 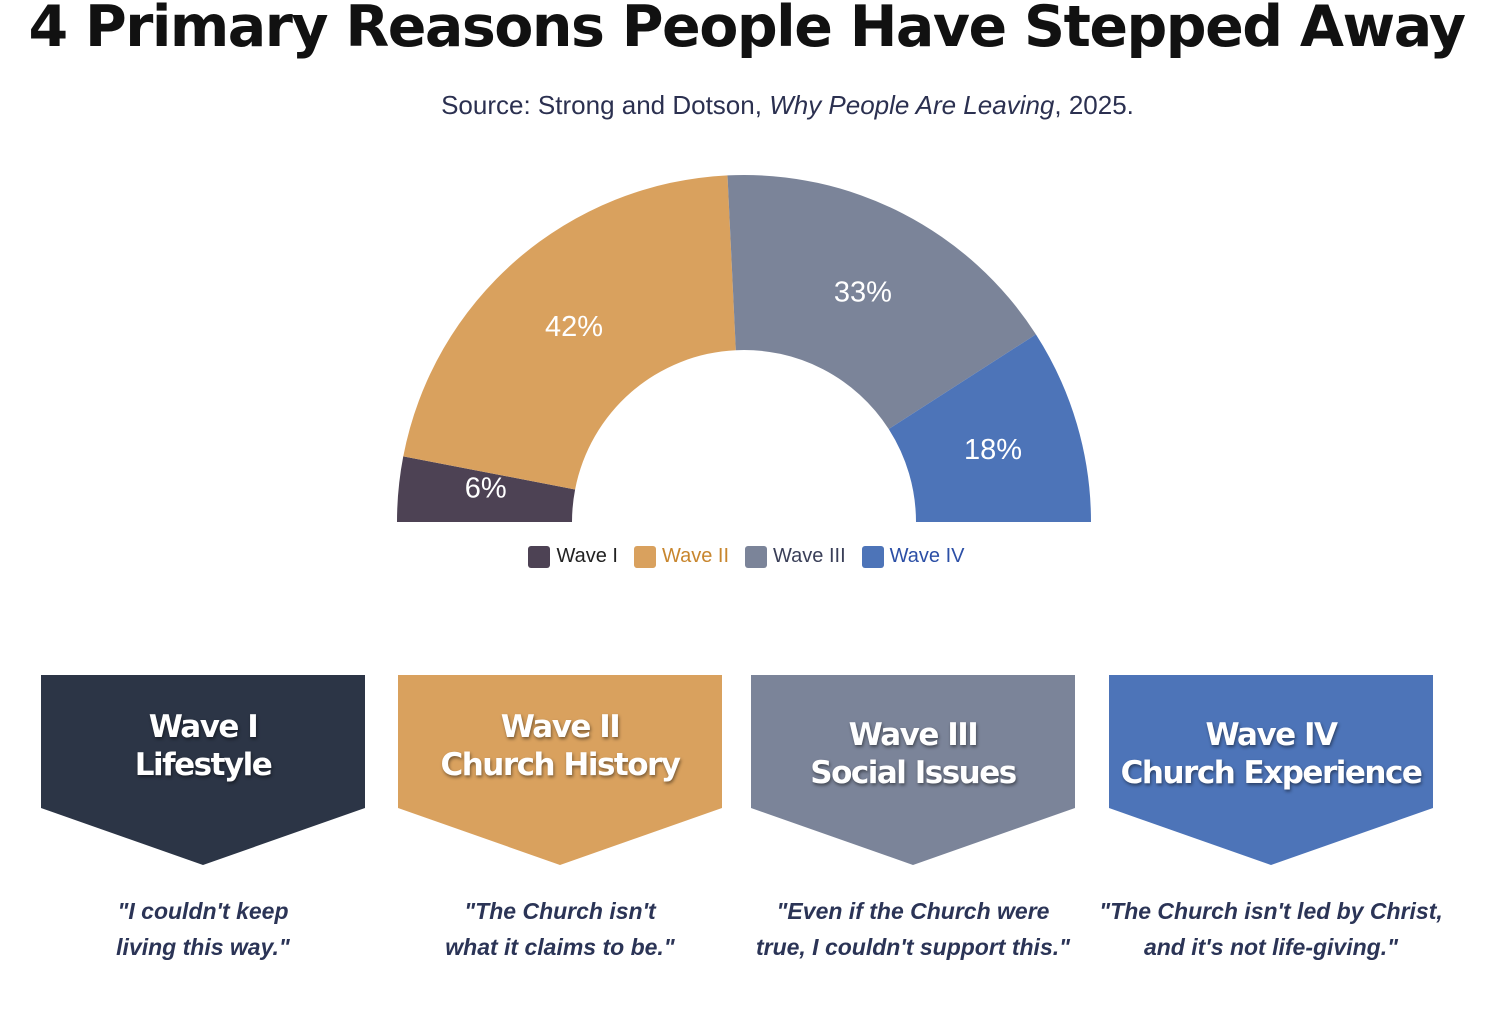 What do you see at coordinates (560, 727) in the screenshot?
I see `card-wave-name: Wave II` at bounding box center [560, 727].